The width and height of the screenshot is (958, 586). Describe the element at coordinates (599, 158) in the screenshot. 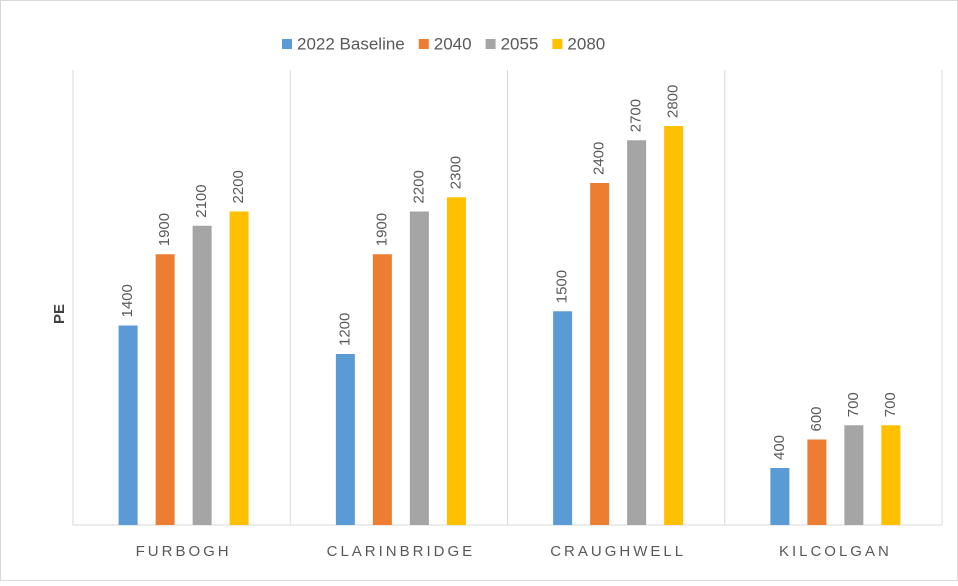

I see `data-label: 2400` at that location.